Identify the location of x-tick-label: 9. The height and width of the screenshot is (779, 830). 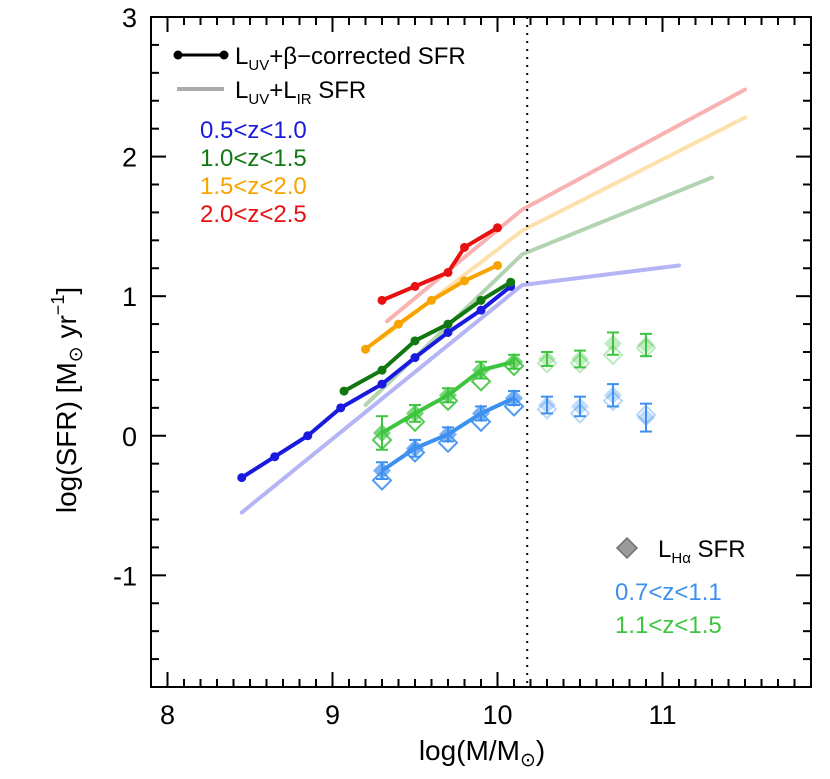
(332, 715).